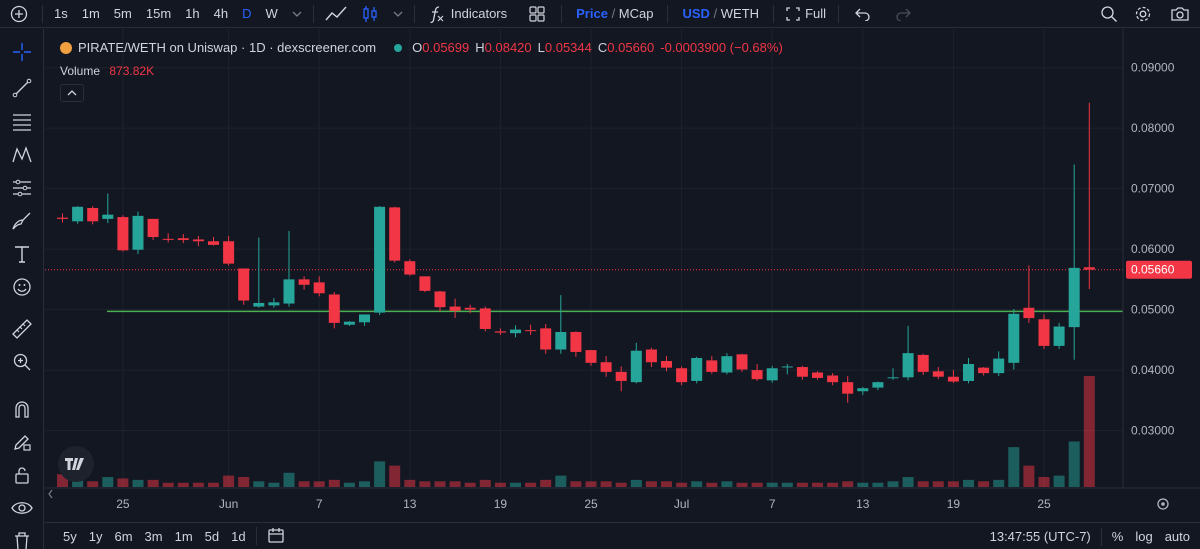 This screenshot has width=1200, height=549. I want to click on usd-option: USD, so click(696, 13).